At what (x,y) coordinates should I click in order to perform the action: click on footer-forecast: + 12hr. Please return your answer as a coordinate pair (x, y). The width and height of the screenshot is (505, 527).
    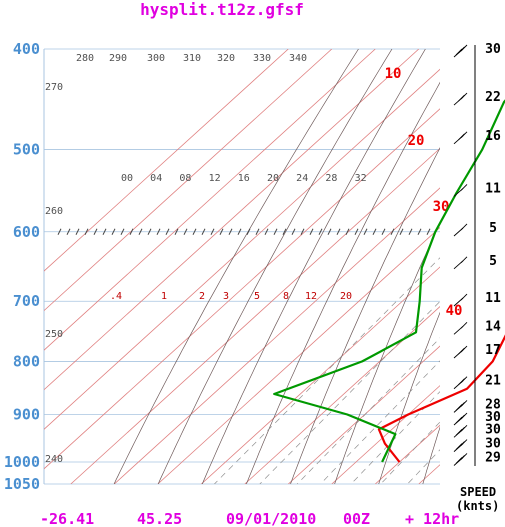
    Looking at the image, I should click on (432, 518).